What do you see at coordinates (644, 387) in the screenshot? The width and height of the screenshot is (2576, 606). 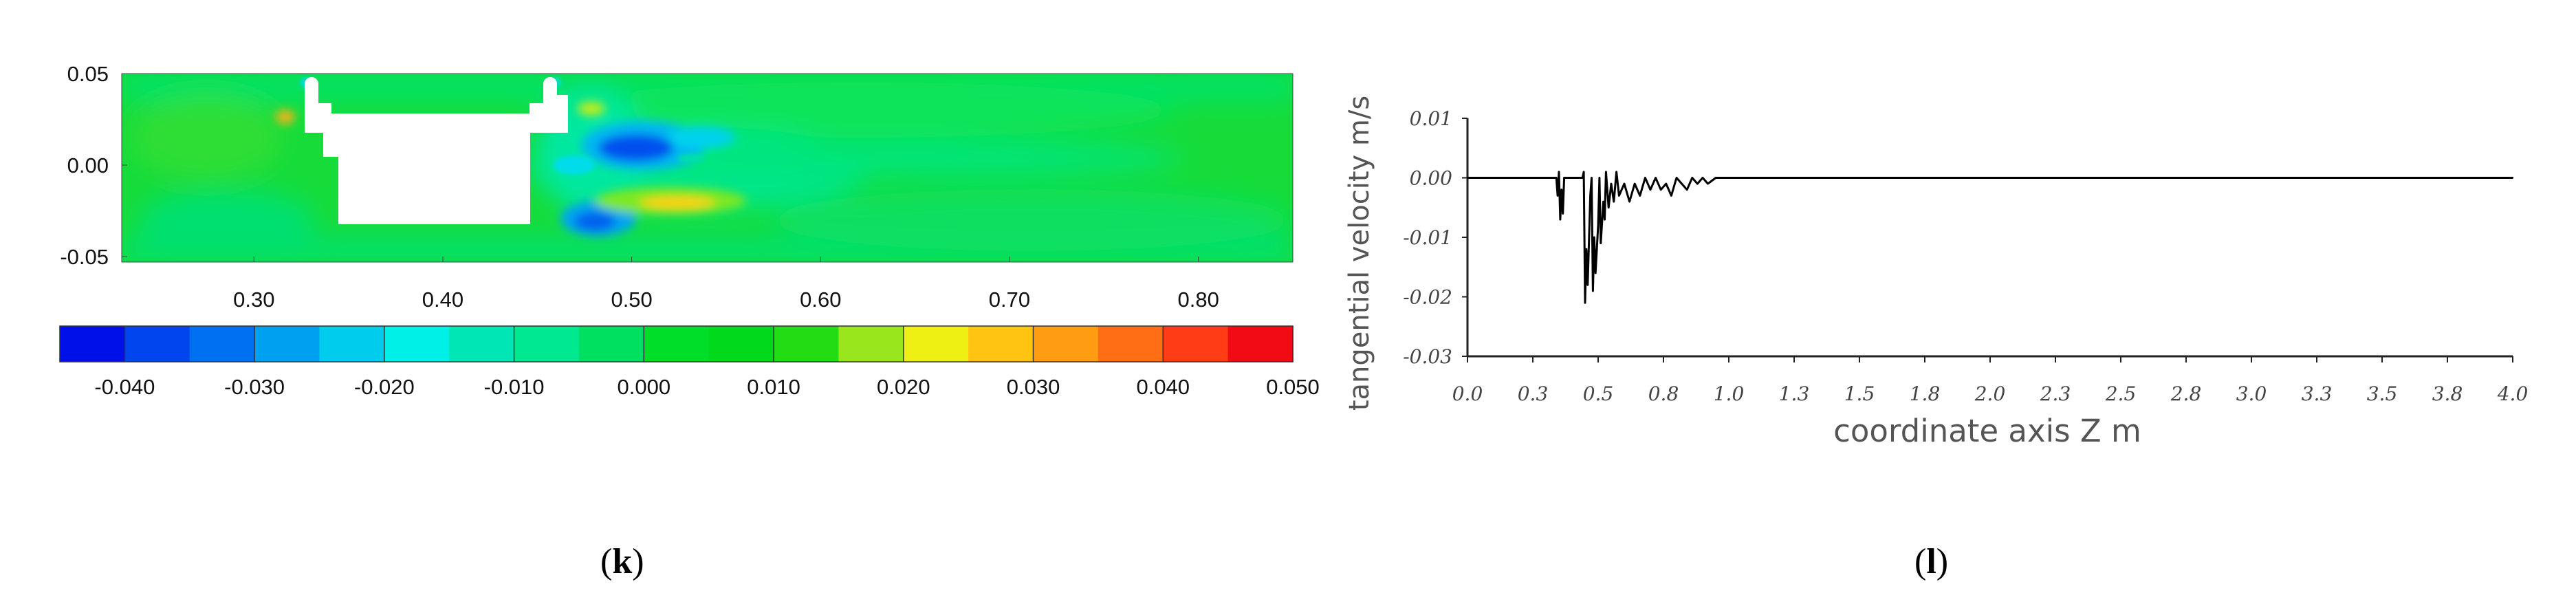 I see `colorbar-tick-label: 0.000` at bounding box center [644, 387].